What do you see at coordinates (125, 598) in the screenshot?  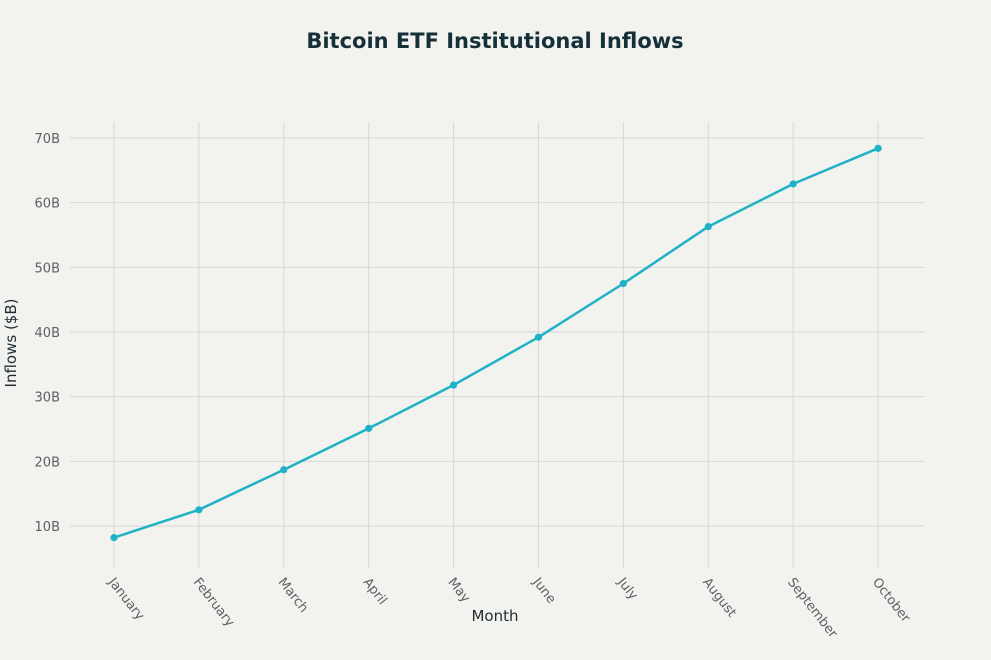 I see `x-tick-label: January` at bounding box center [125, 598].